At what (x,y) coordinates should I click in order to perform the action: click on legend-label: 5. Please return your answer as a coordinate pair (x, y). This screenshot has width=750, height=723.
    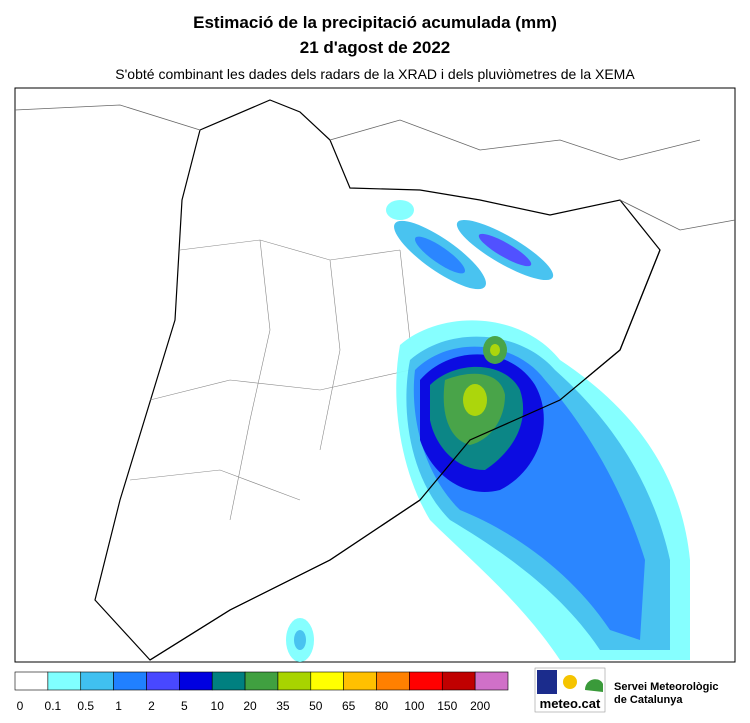
    Looking at the image, I should click on (184, 706).